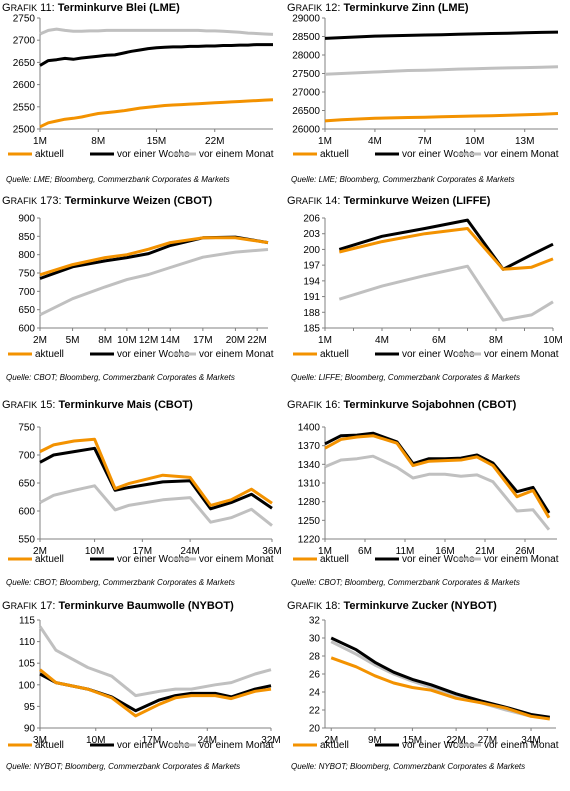  I want to click on x-tick-label: 32M, so click(270, 740).